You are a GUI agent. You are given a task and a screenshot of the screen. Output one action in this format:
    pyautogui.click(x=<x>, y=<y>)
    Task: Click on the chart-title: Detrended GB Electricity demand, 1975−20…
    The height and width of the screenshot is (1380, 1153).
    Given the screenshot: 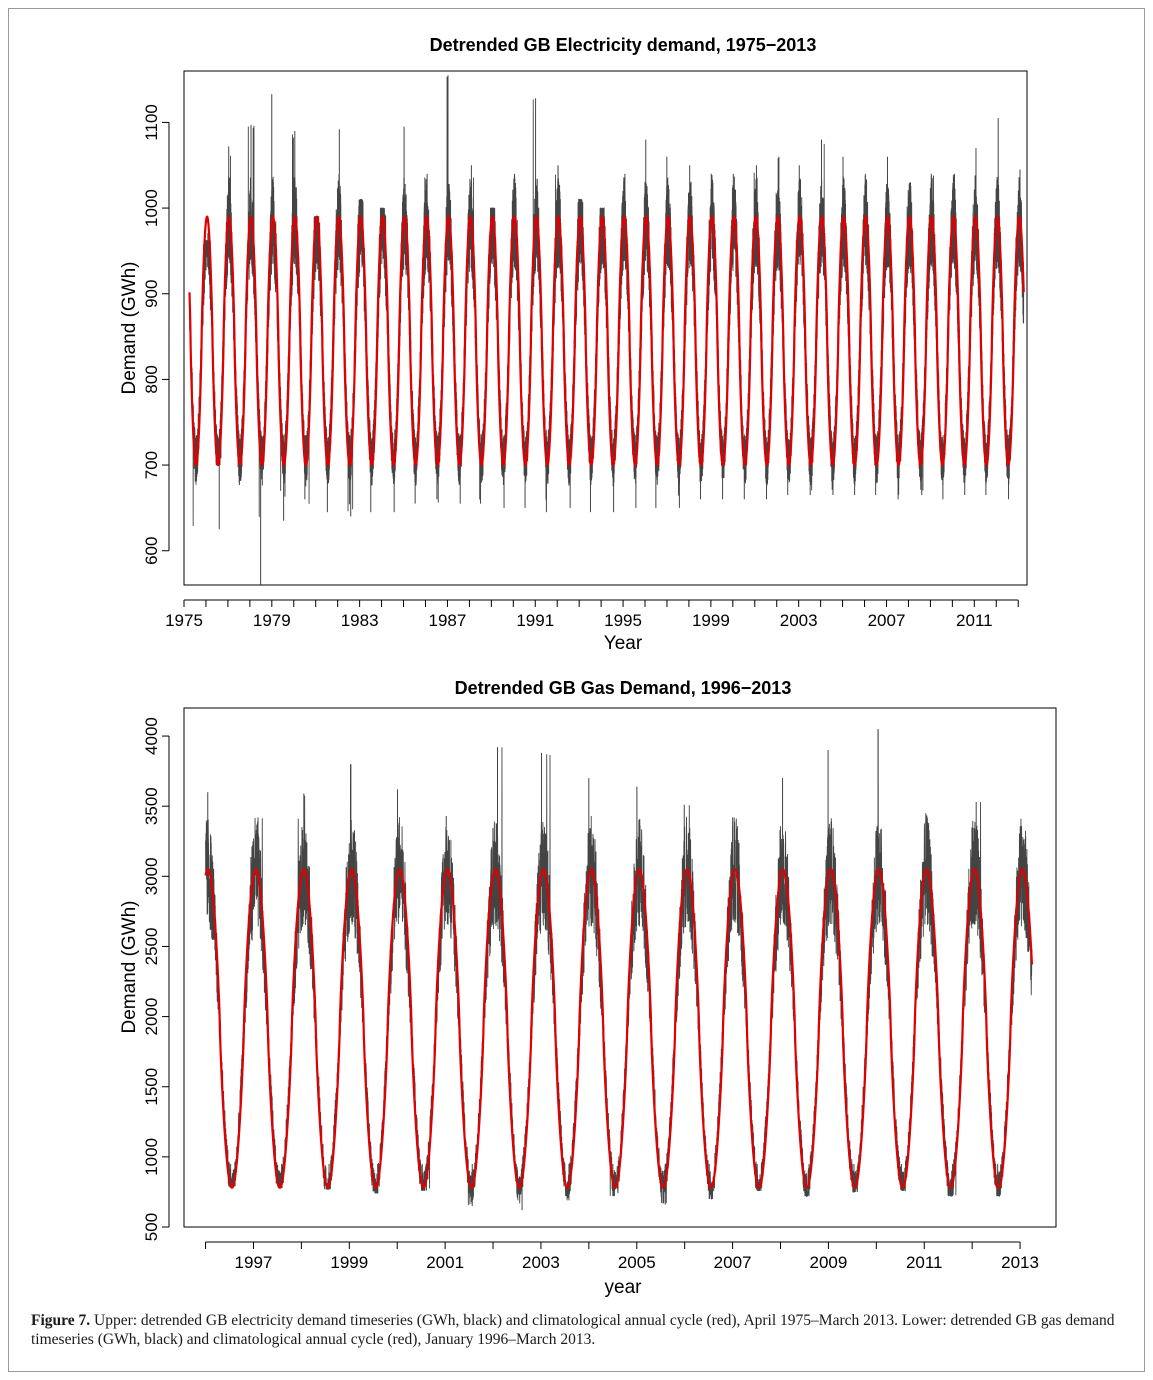 What is the action you would take?
    pyautogui.click(x=623, y=45)
    